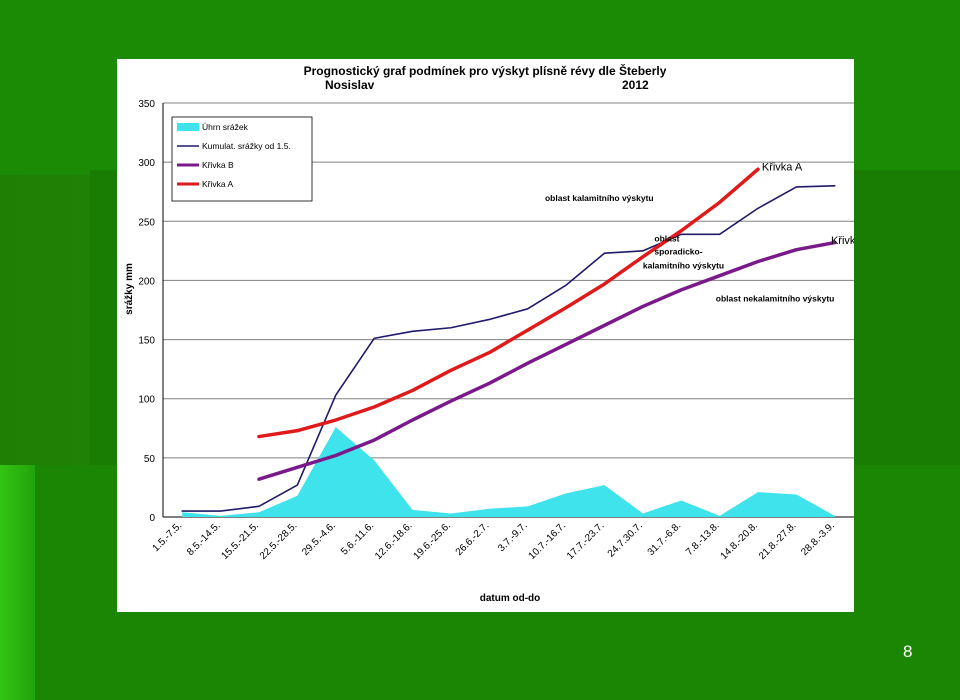 The image size is (960, 700). Describe the element at coordinates (150, 459) in the screenshot. I see `y-tick-label: 50` at that location.